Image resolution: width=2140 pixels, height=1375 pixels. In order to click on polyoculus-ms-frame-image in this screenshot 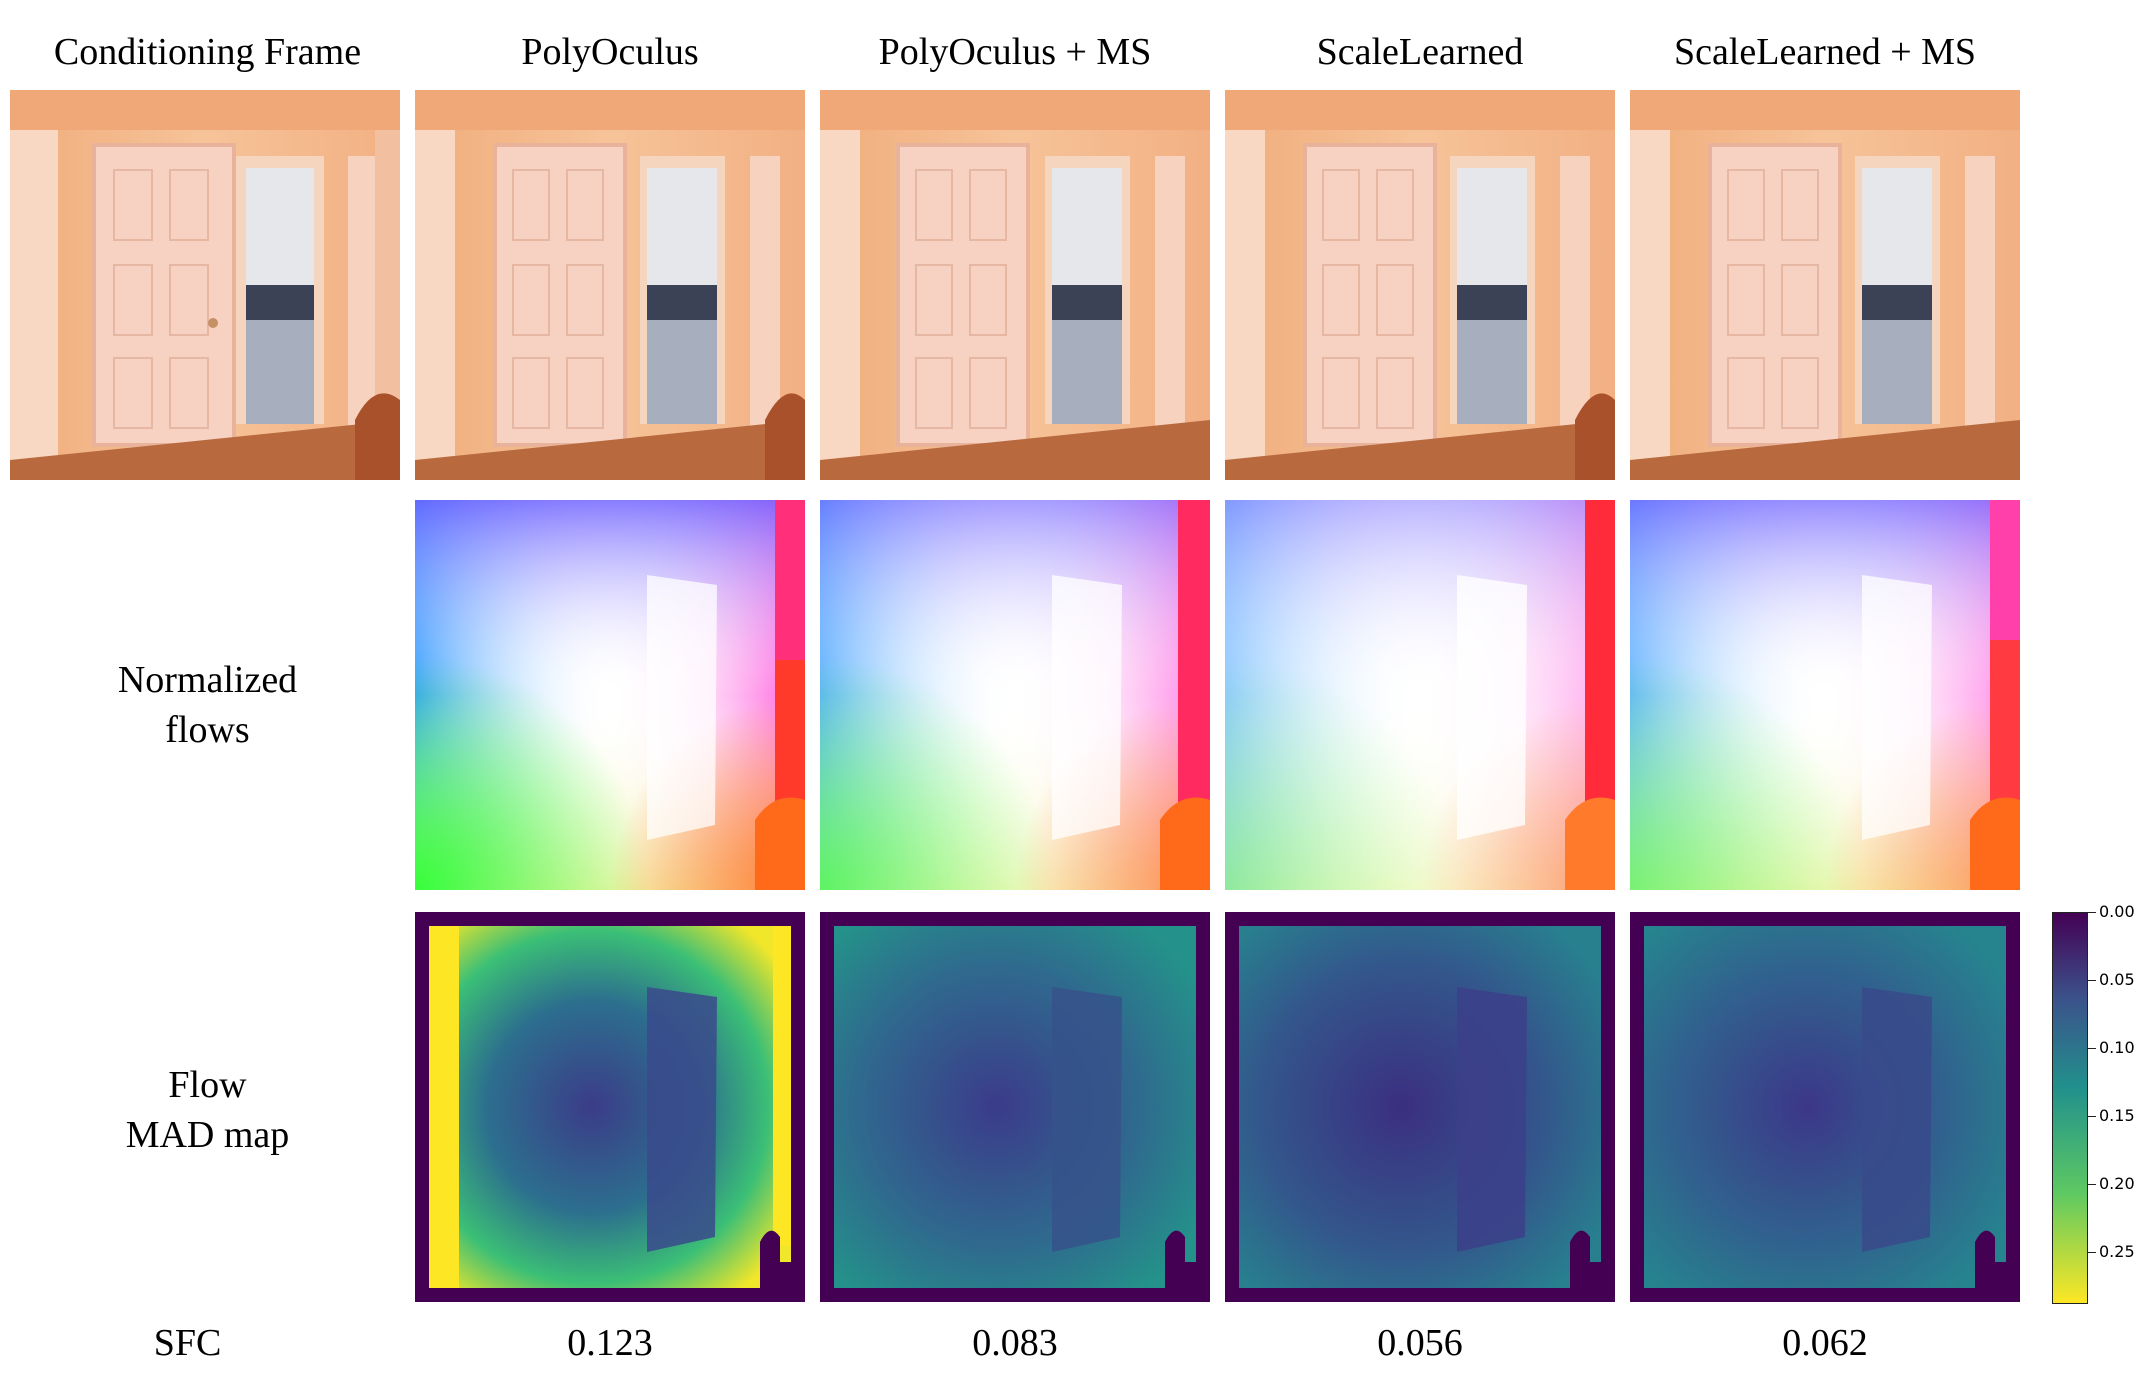, I will do `click(1015, 285)`.